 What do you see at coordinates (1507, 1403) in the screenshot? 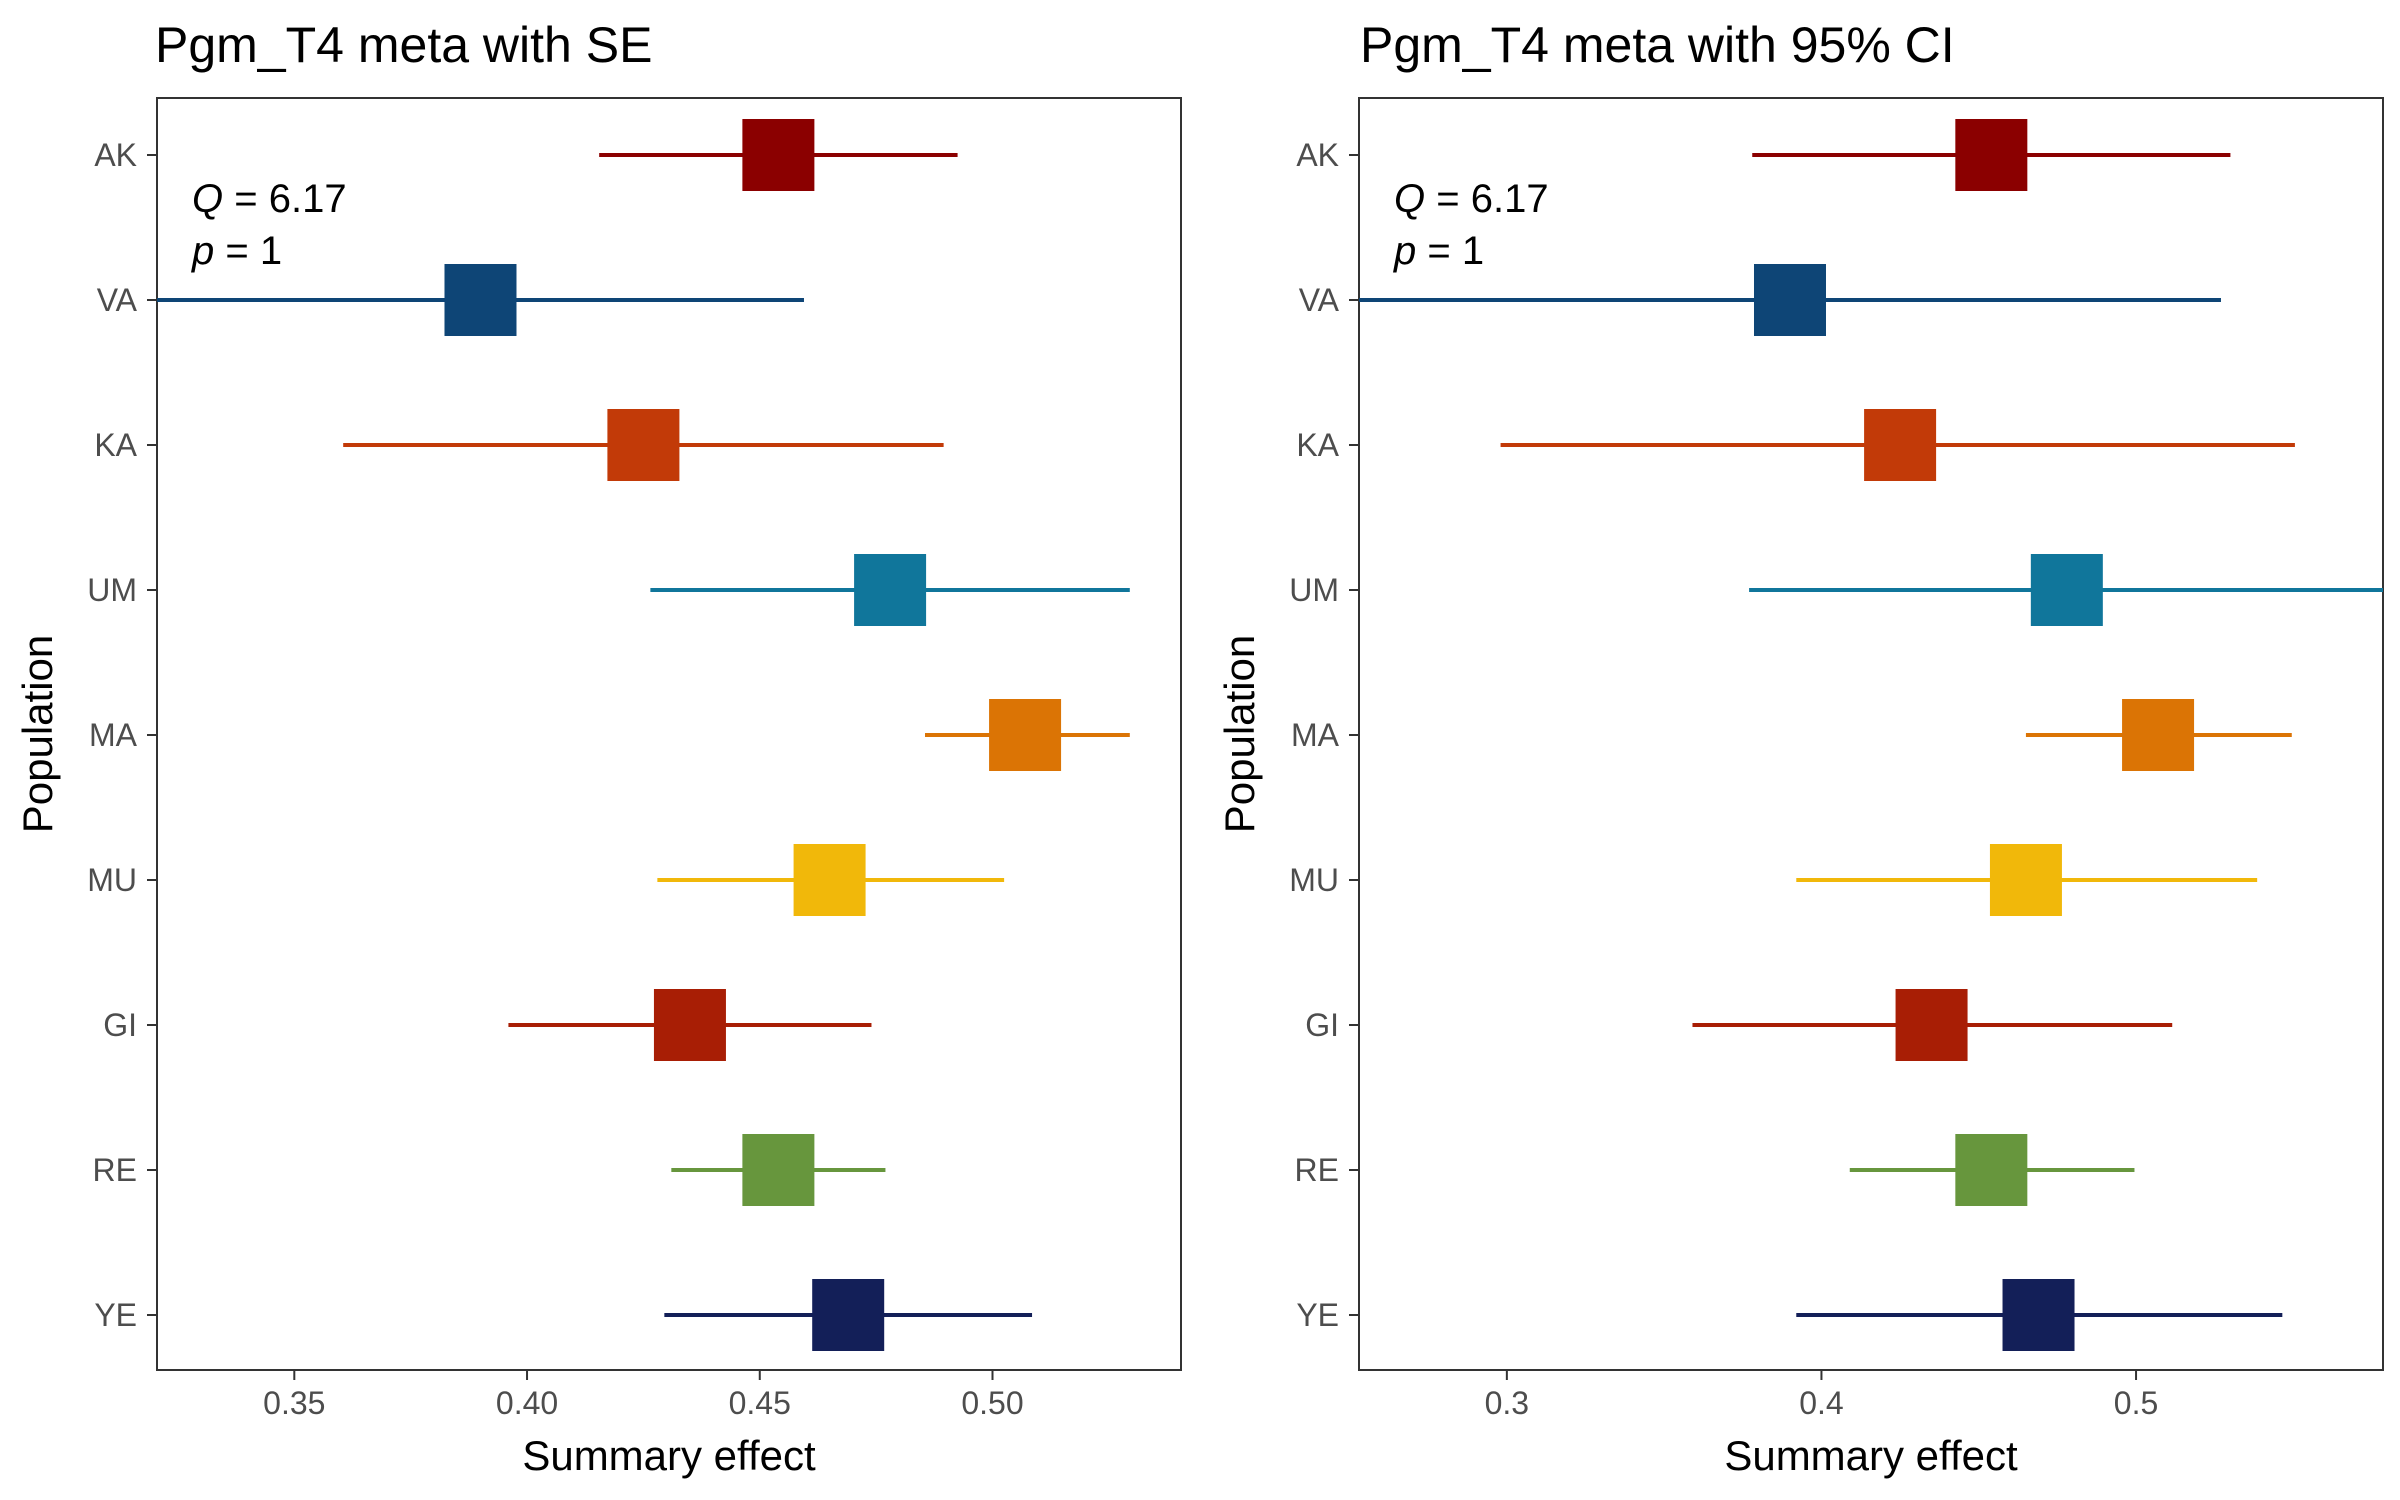
I see `x-tick-label: 0.3` at bounding box center [1507, 1403].